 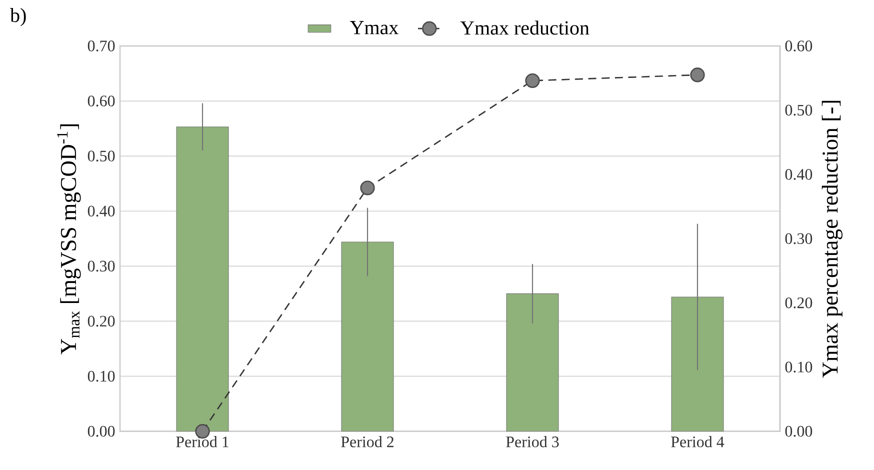 What do you see at coordinates (798, 431) in the screenshot?
I see `y2-tick-label: 0.00` at bounding box center [798, 431].